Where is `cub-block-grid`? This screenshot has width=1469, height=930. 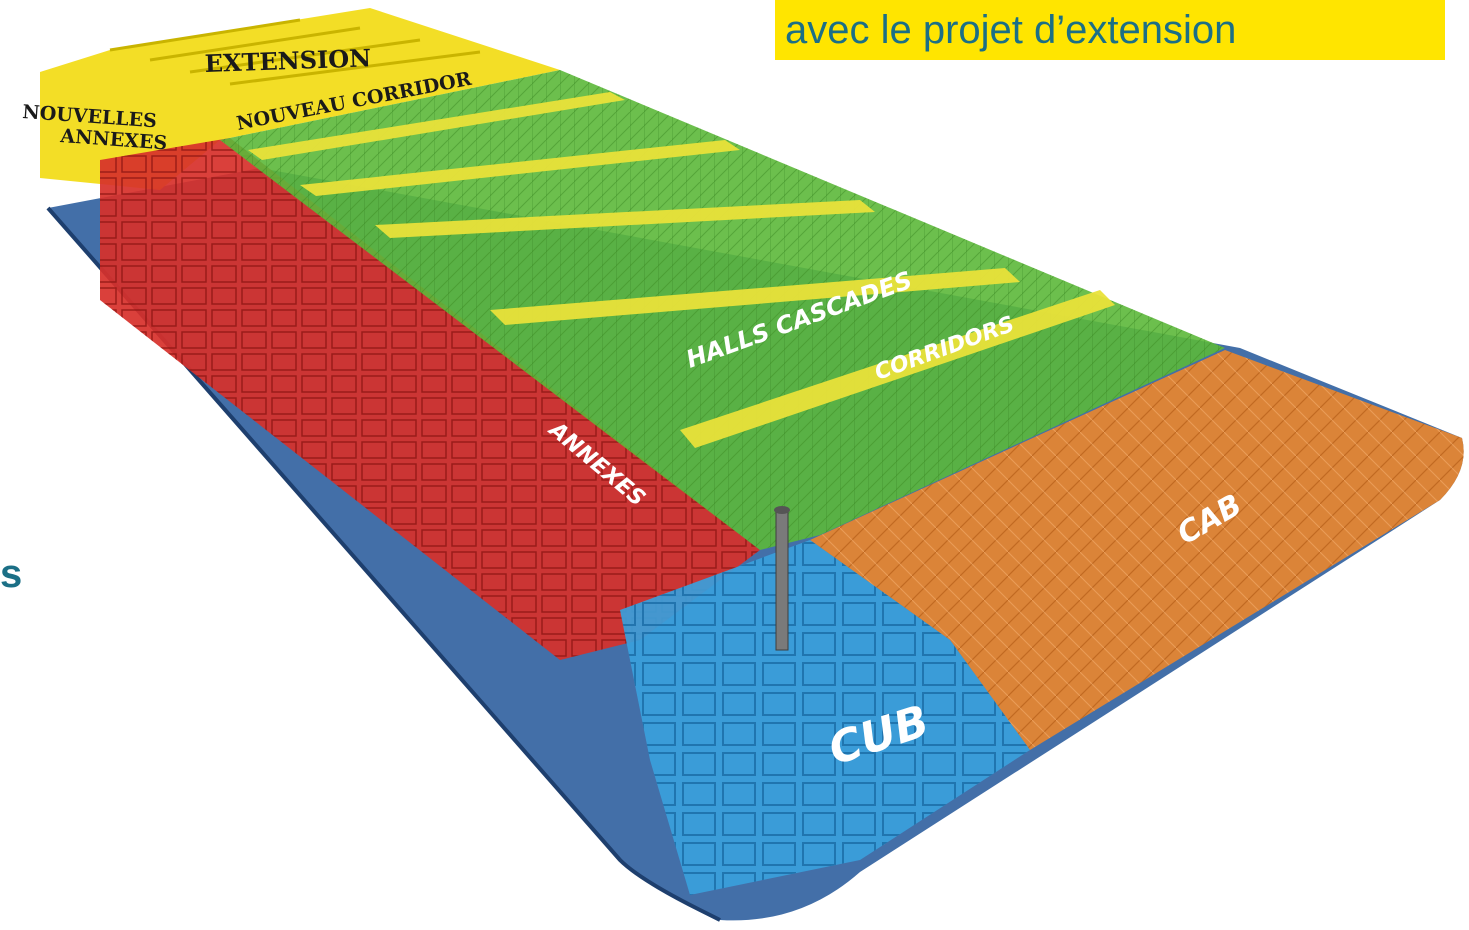
cub-block-grid is located at coordinates (825, 717).